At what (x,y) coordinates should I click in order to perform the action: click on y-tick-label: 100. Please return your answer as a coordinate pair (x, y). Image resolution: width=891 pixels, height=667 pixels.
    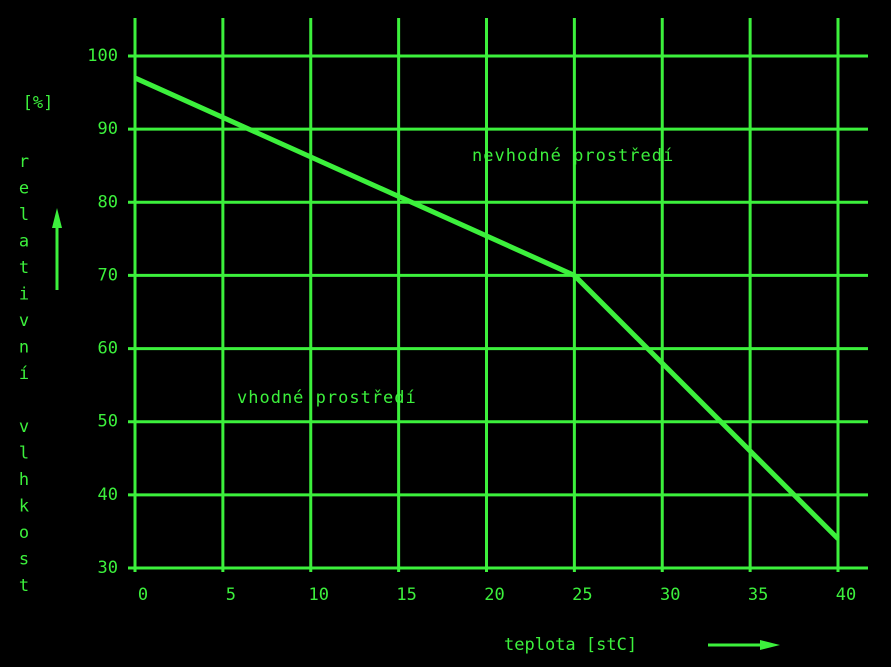
    Looking at the image, I should click on (102, 56).